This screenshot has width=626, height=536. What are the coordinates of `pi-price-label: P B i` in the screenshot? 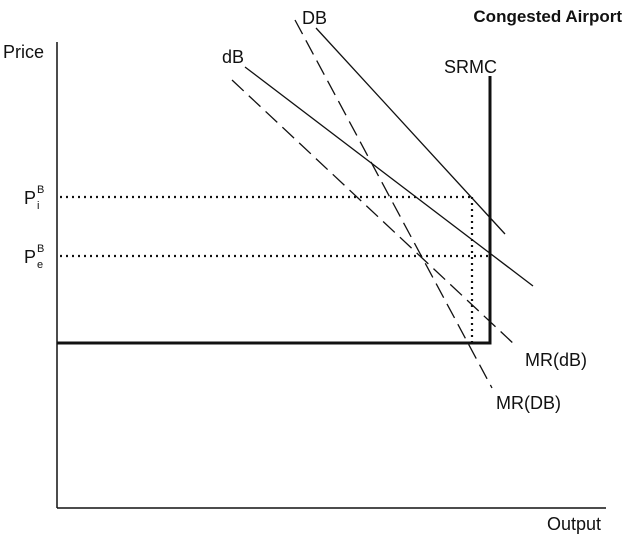 It's located at (34, 198).